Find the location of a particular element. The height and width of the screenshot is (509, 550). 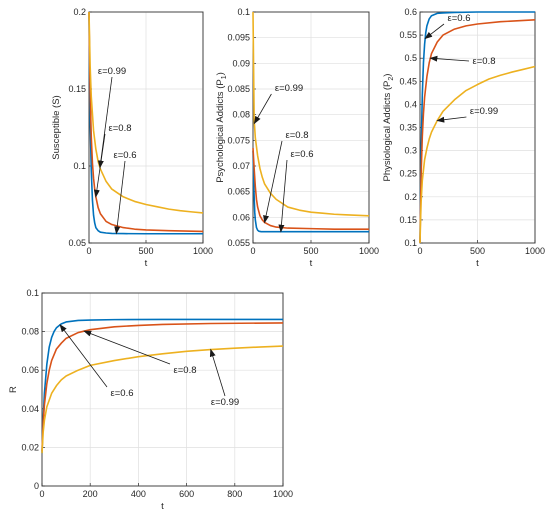

y-tick-label: 0.35 is located at coordinates (408, 128).